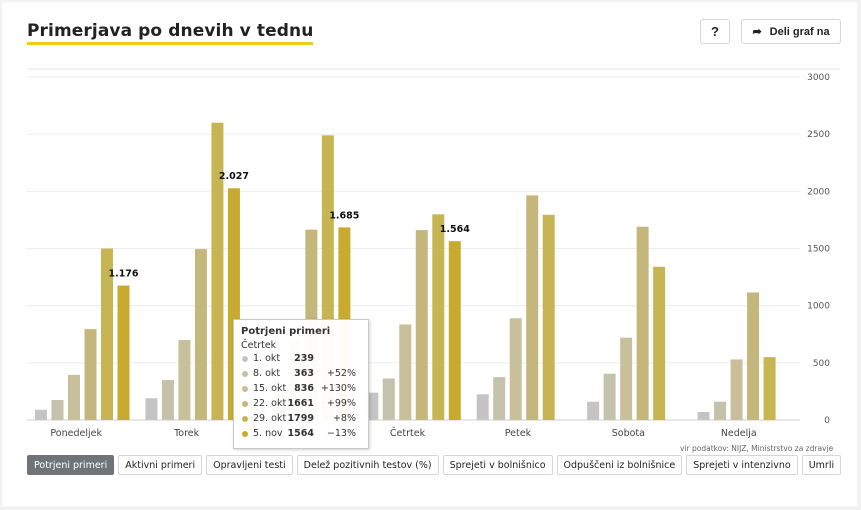  I want to click on tooltip-row: 1. okt 239, so click(301, 358).